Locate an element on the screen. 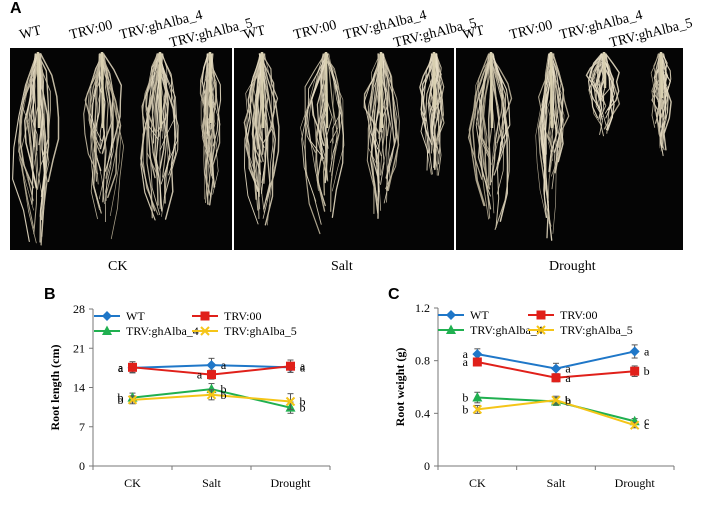 The width and height of the screenshot is (708, 509). panel-a-letter: A is located at coordinates (16, 8).